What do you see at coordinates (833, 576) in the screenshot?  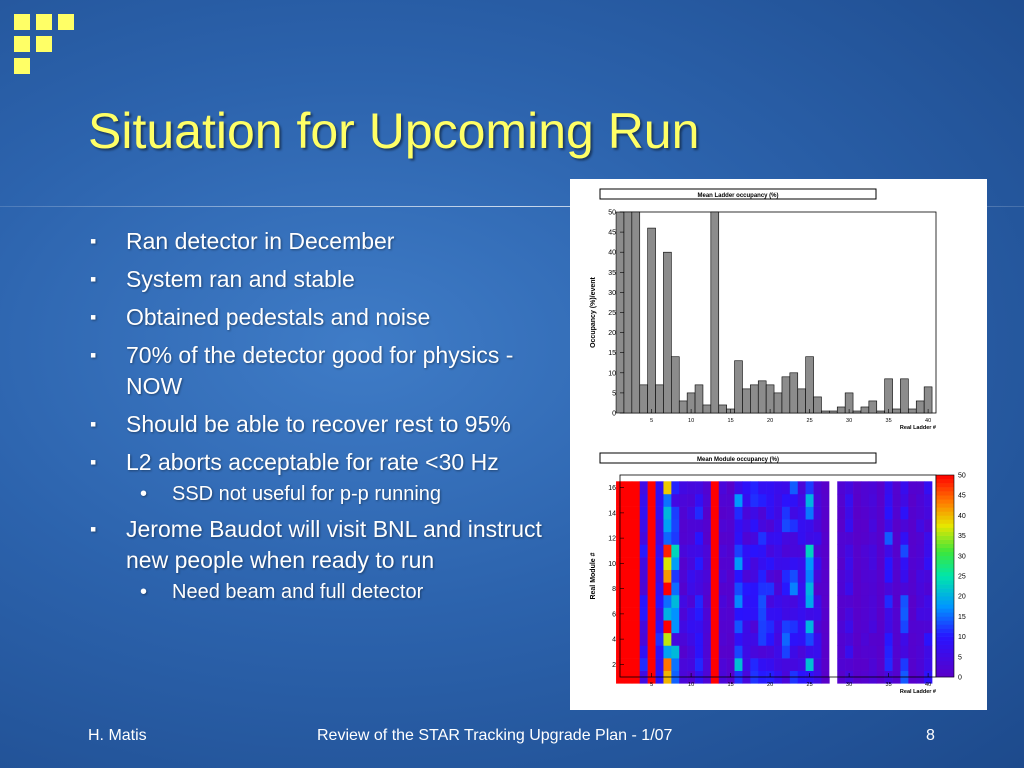 I see `heatmap-empty-column` at bounding box center [833, 576].